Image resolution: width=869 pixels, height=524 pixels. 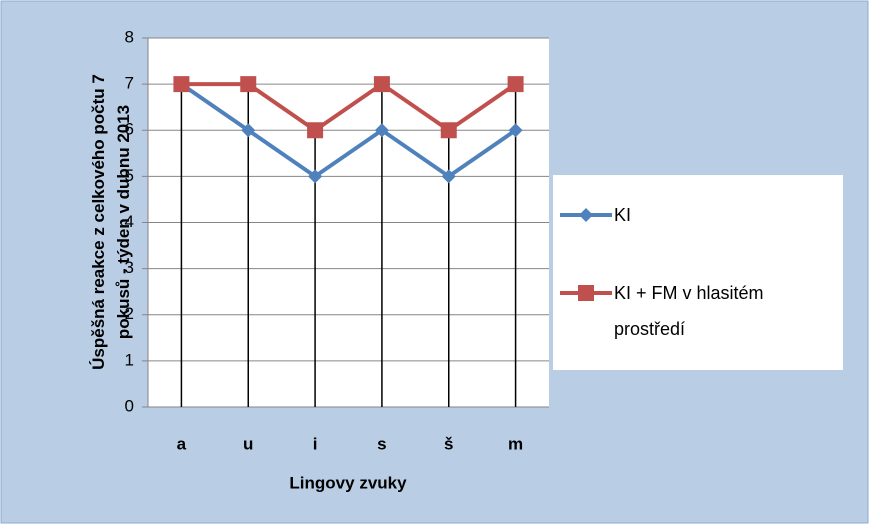 I want to click on x-tick-label: m, so click(x=515, y=443).